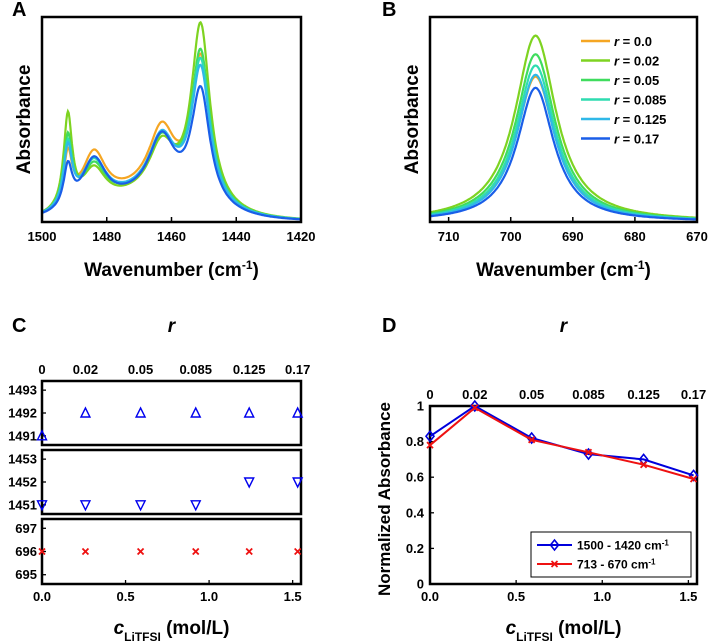 The image size is (719, 644). I want to click on plot-frame-B, so click(563, 119).